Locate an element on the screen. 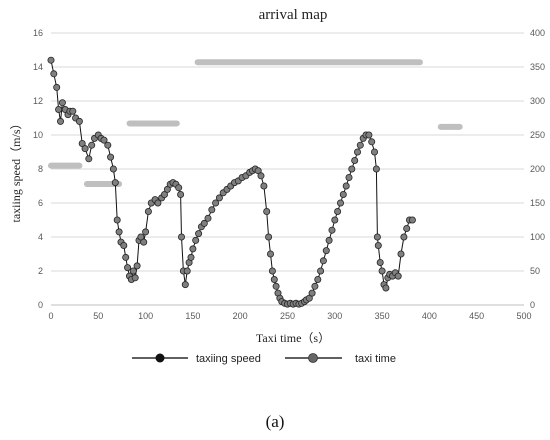  x-tick-label: 0 is located at coordinates (50, 316).